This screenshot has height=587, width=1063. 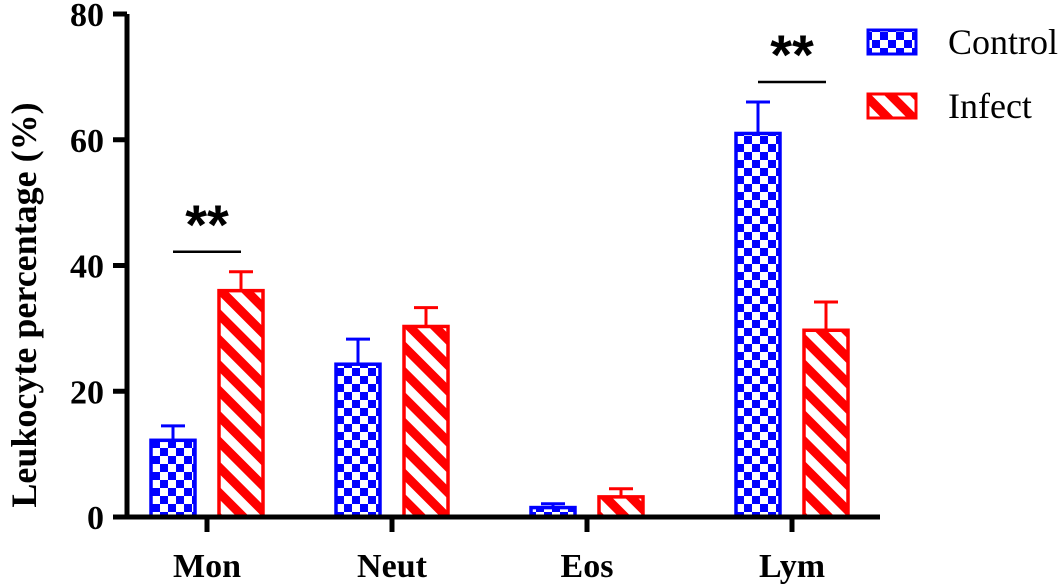 What do you see at coordinates (87, 141) in the screenshot?
I see `y-tick-label: 60` at bounding box center [87, 141].